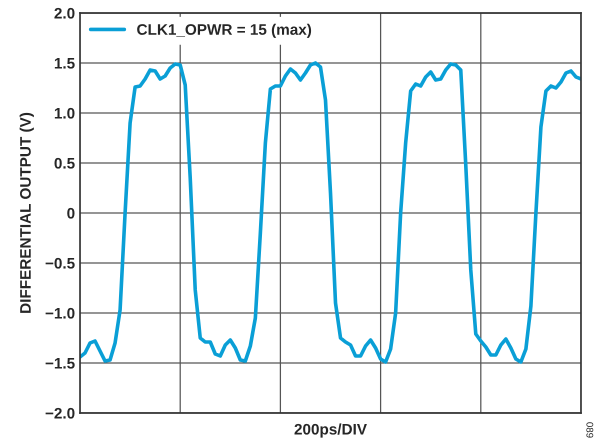  Describe the element at coordinates (224, 31) in the screenshot. I see `legend-label: CLK1_OPWR = 15 (max)` at that location.